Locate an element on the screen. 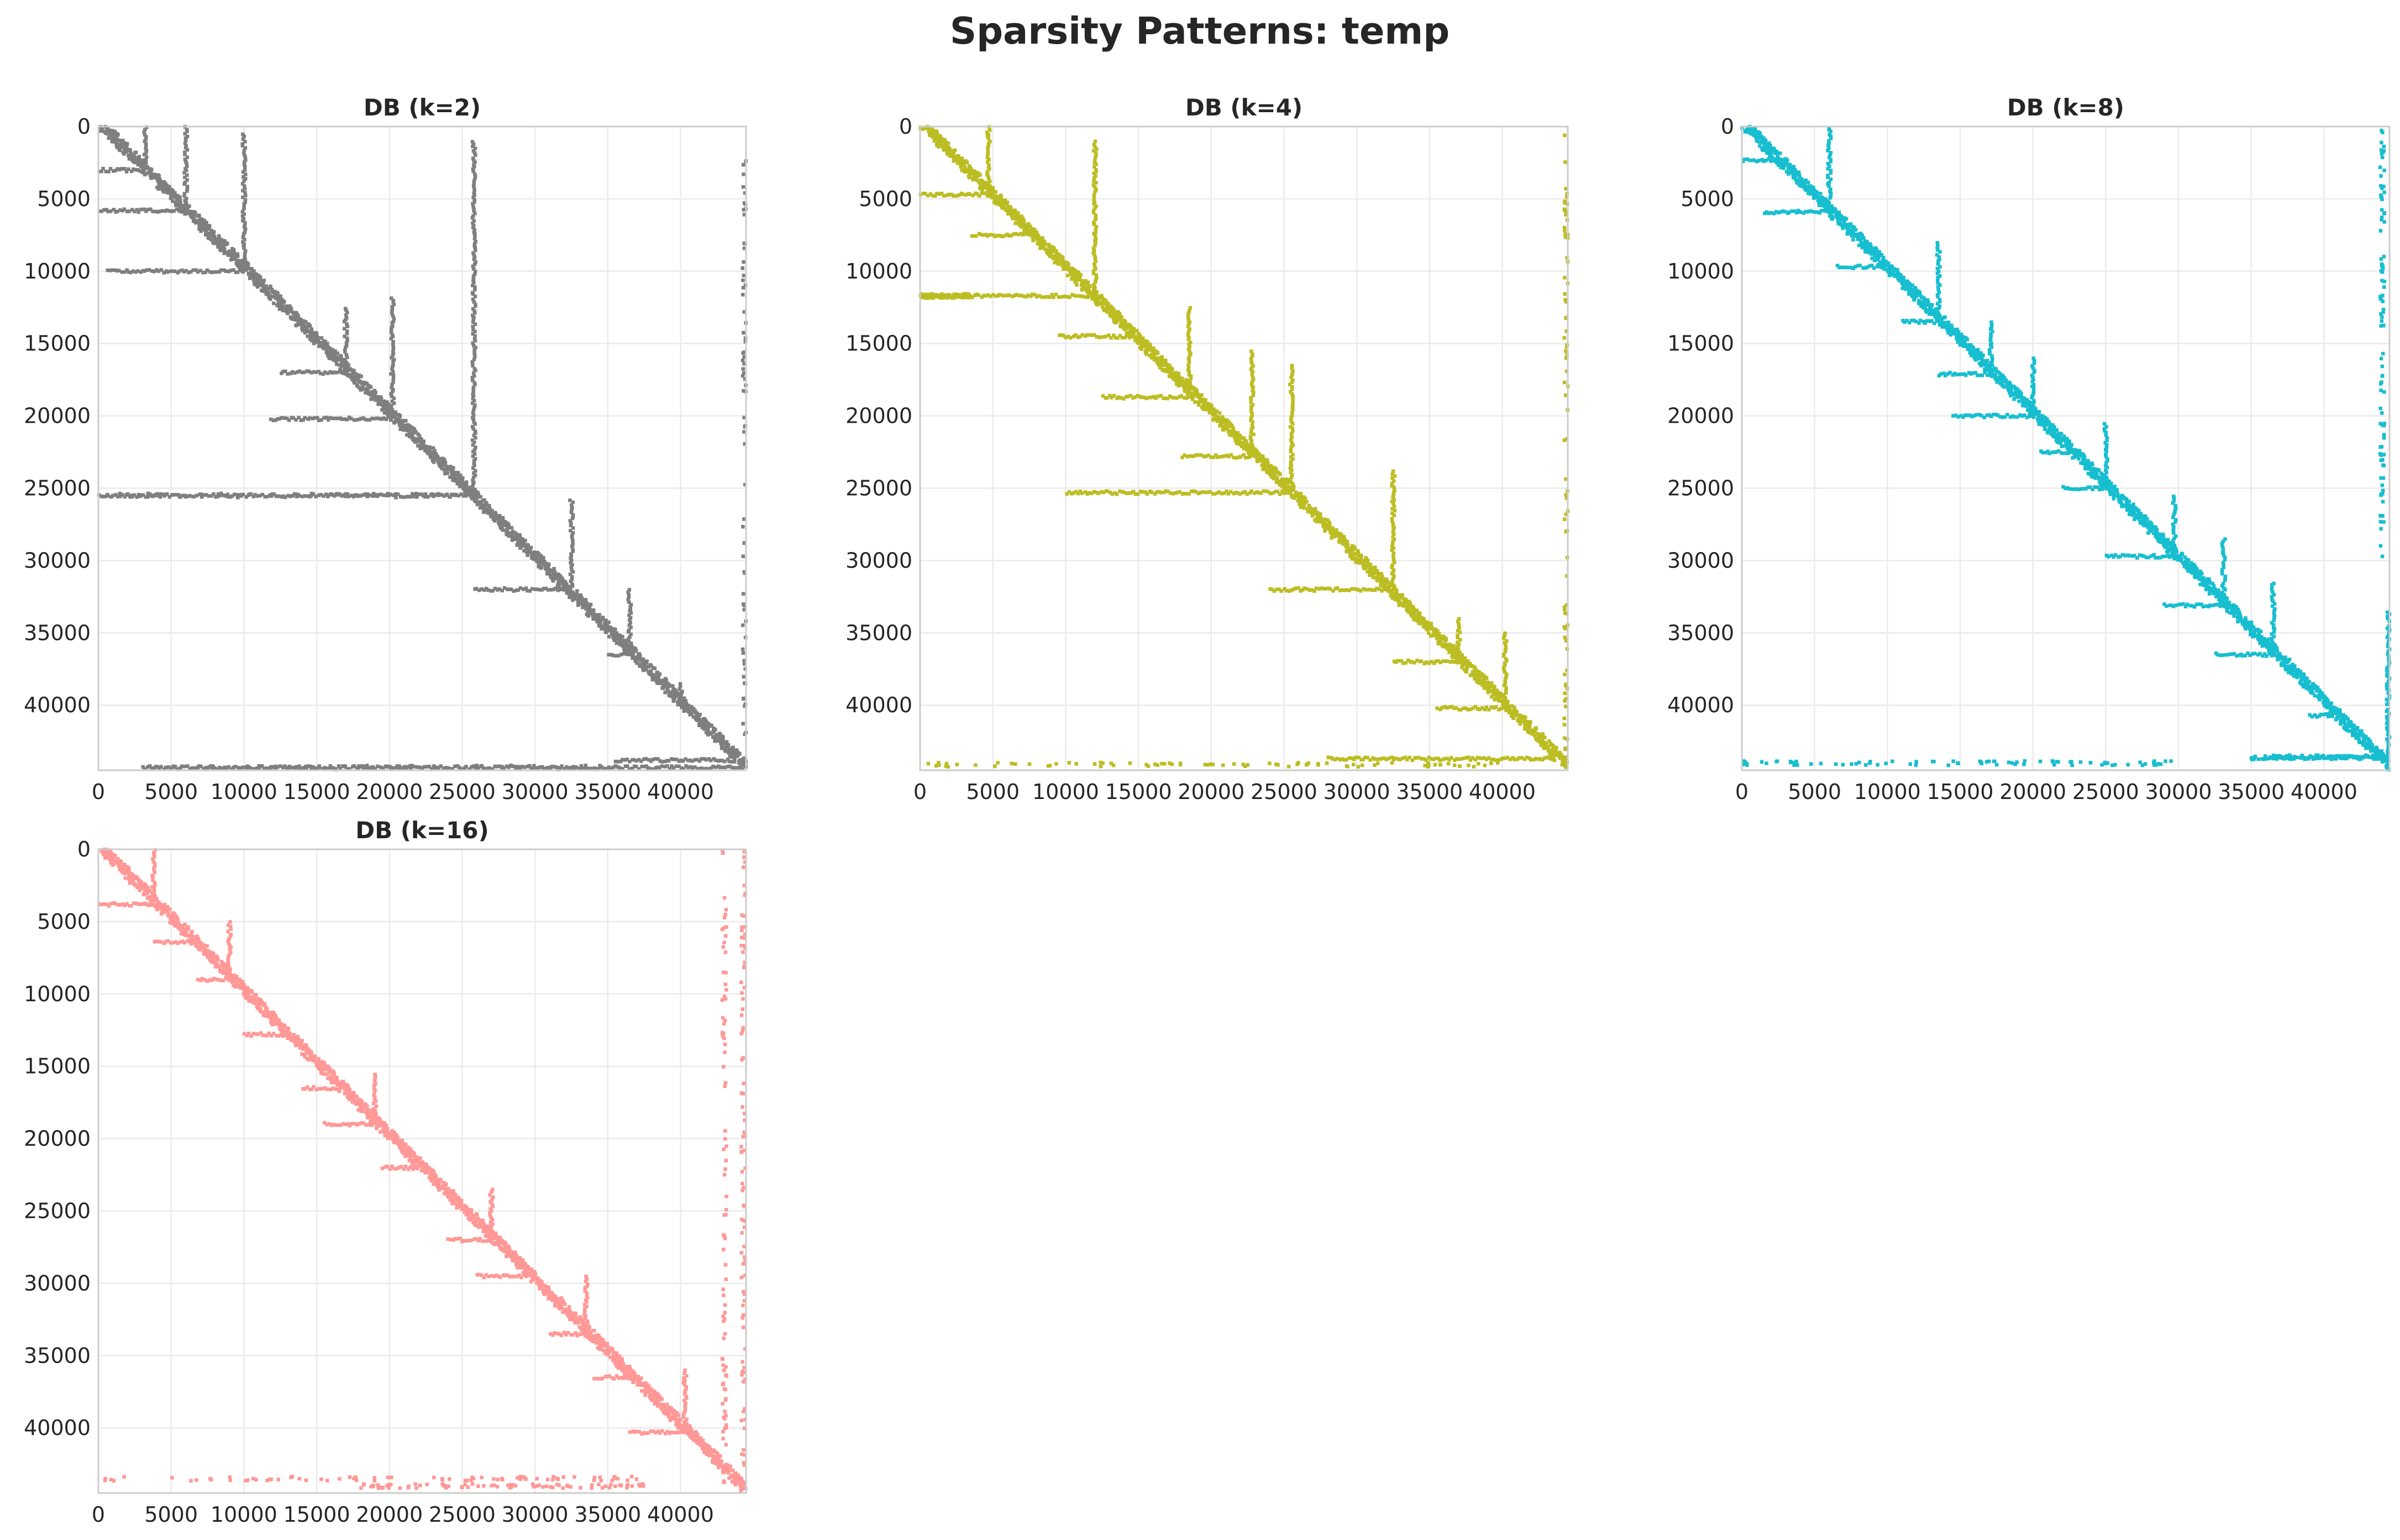  y-tick-label: 20000 is located at coordinates (57, 416).